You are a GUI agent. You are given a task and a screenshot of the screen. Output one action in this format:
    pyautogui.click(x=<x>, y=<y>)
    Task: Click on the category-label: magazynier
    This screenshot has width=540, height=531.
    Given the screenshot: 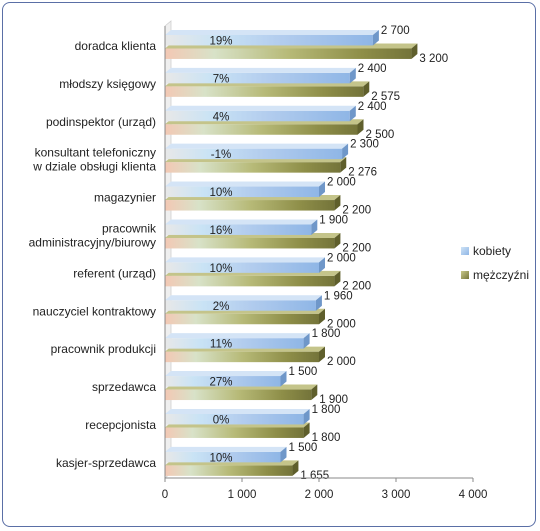 What is the action you would take?
    pyautogui.click(x=125, y=198)
    